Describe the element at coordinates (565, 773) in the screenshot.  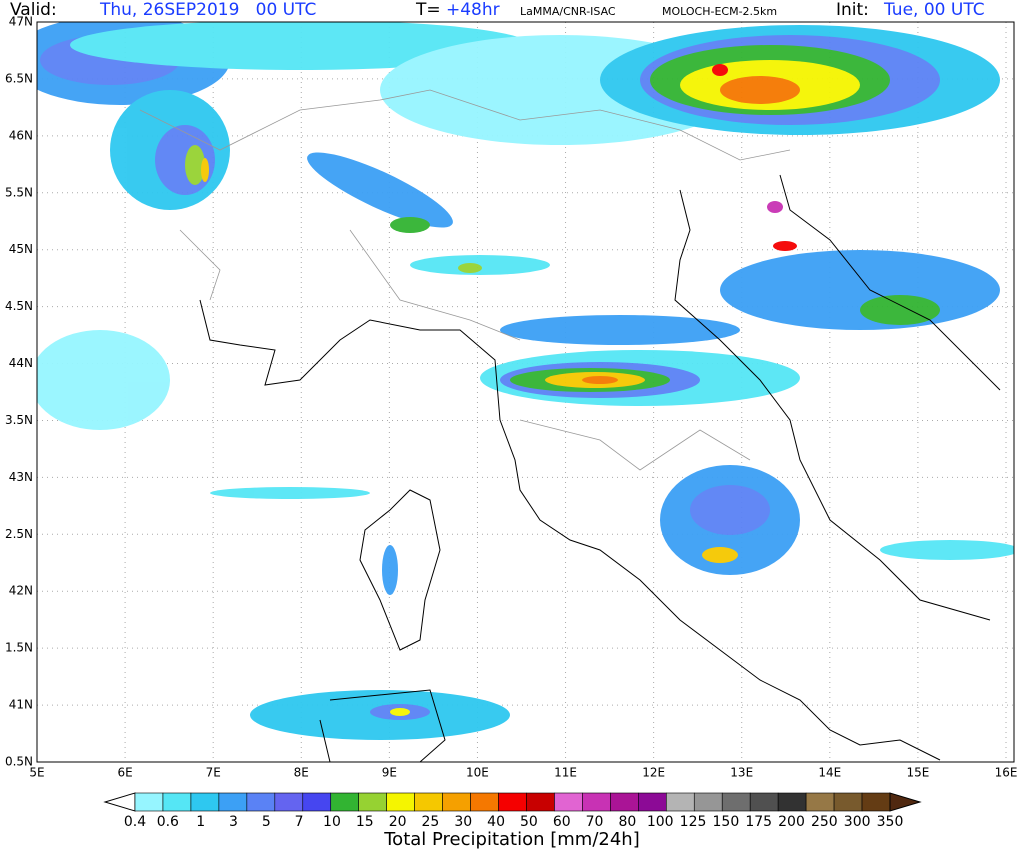
I see `lon-label: 11E` at that location.